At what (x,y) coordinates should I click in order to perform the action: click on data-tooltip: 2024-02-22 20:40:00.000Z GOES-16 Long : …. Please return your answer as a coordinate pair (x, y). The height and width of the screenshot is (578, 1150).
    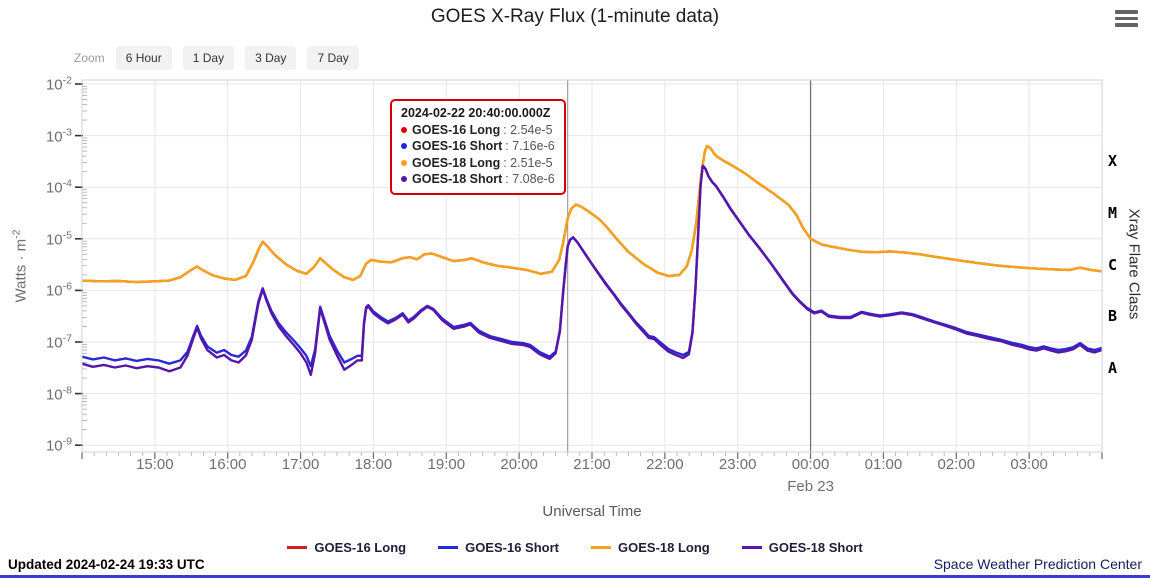
    Looking at the image, I should click on (478, 147).